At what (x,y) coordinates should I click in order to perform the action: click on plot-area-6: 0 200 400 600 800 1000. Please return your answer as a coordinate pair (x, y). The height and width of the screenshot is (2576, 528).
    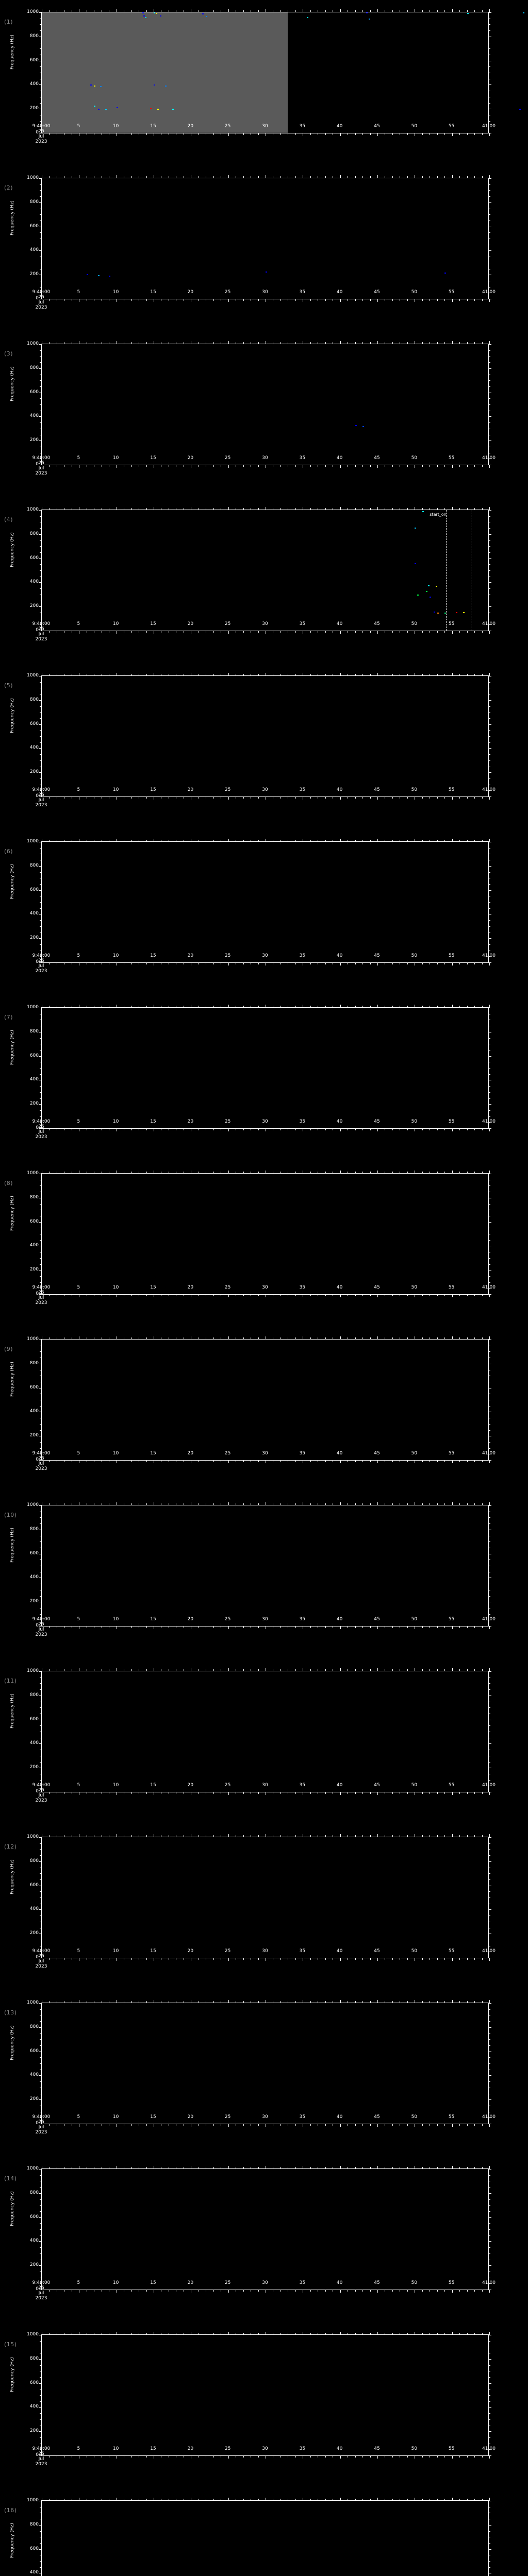
    Looking at the image, I should click on (259, 902).